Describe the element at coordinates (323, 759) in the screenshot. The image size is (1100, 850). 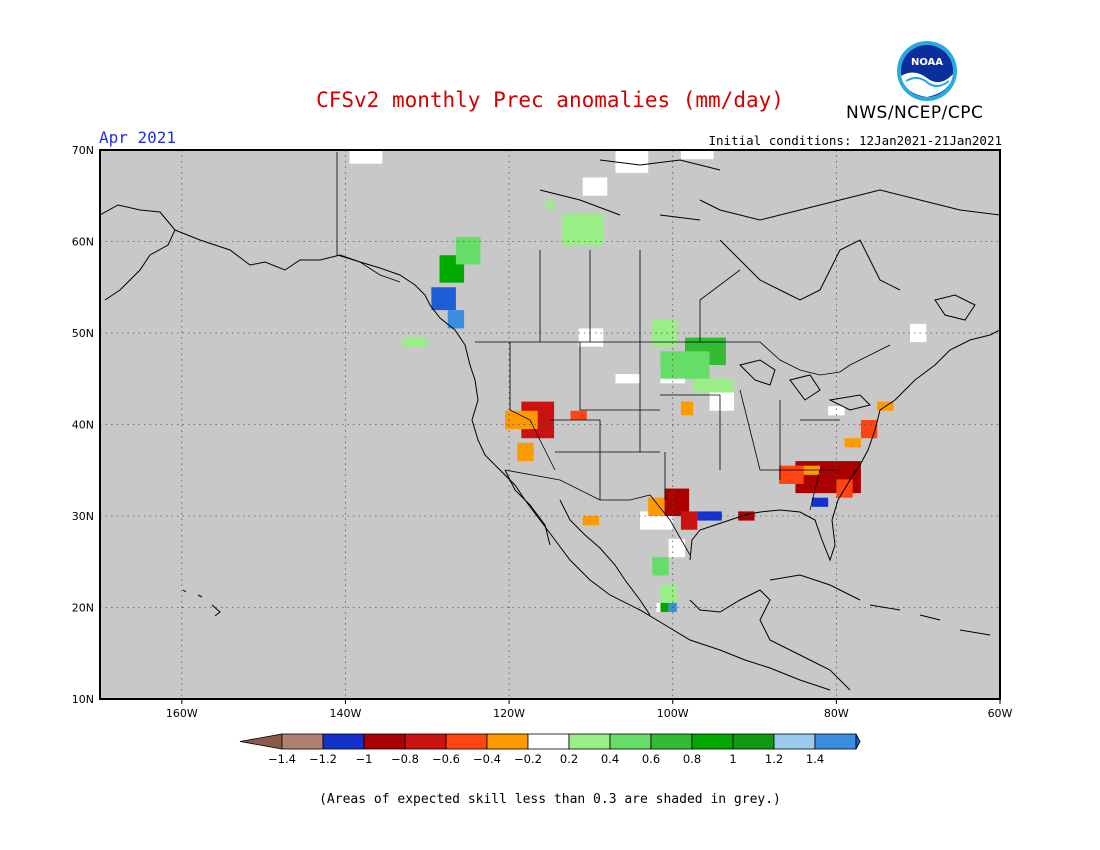
I see `colorbar-label: −1.2` at that location.